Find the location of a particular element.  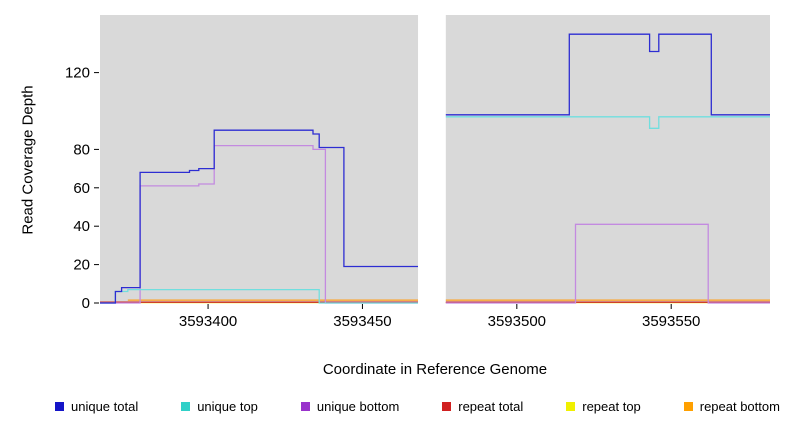

y-tick-label: 20 is located at coordinates (81, 265).